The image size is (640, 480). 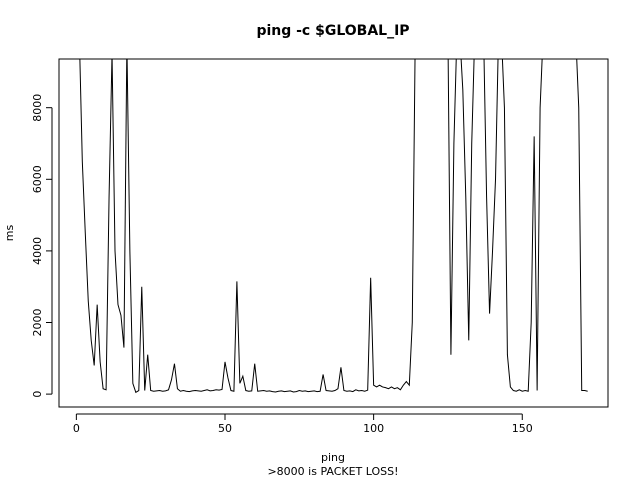 What do you see at coordinates (37, 179) in the screenshot?
I see `y-tick-label: 6000` at bounding box center [37, 179].